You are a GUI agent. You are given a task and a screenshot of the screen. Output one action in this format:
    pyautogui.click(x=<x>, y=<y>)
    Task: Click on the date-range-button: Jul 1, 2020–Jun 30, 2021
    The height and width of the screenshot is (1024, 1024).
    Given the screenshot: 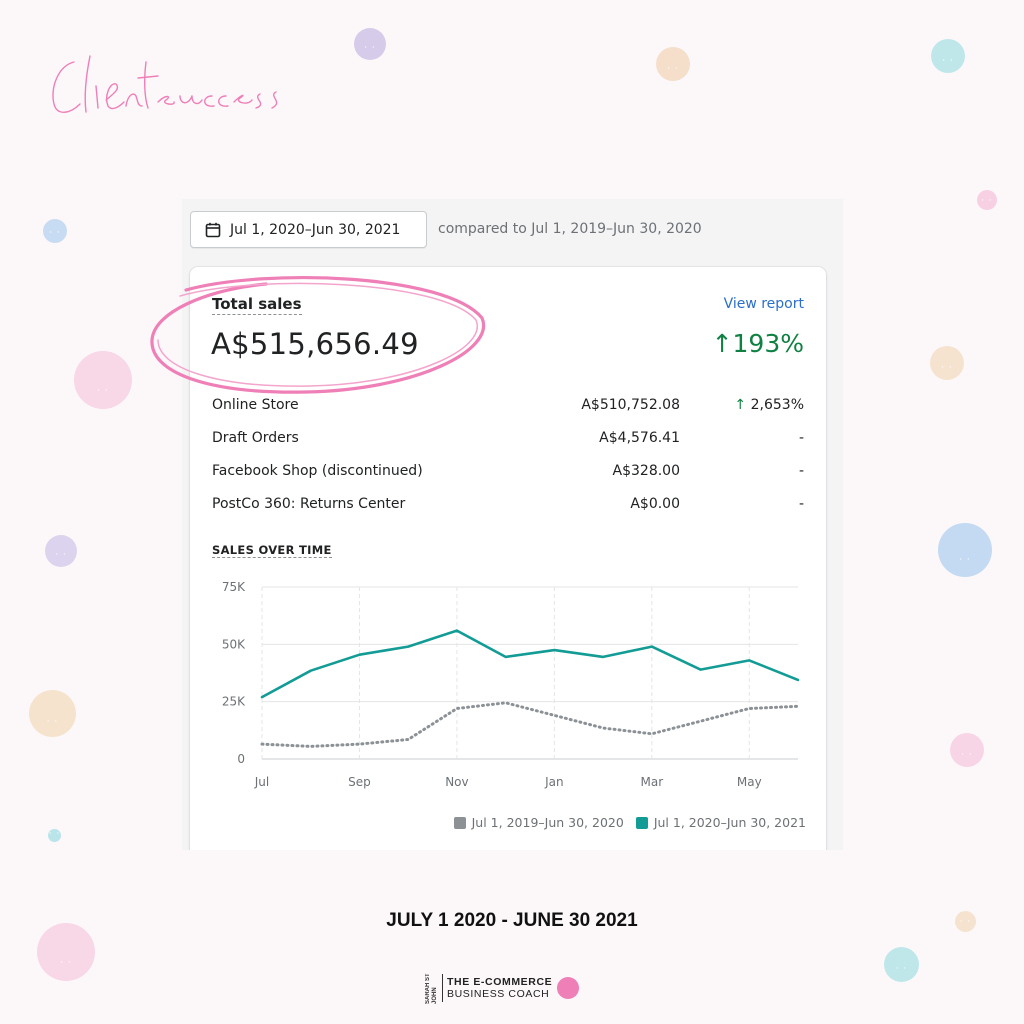 What is the action you would take?
    pyautogui.click(x=308, y=229)
    